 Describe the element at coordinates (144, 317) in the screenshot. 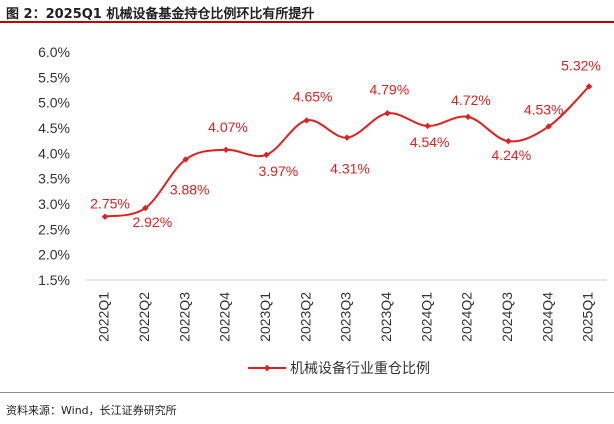

I see `x-tick-label: 2022Q2` at that location.